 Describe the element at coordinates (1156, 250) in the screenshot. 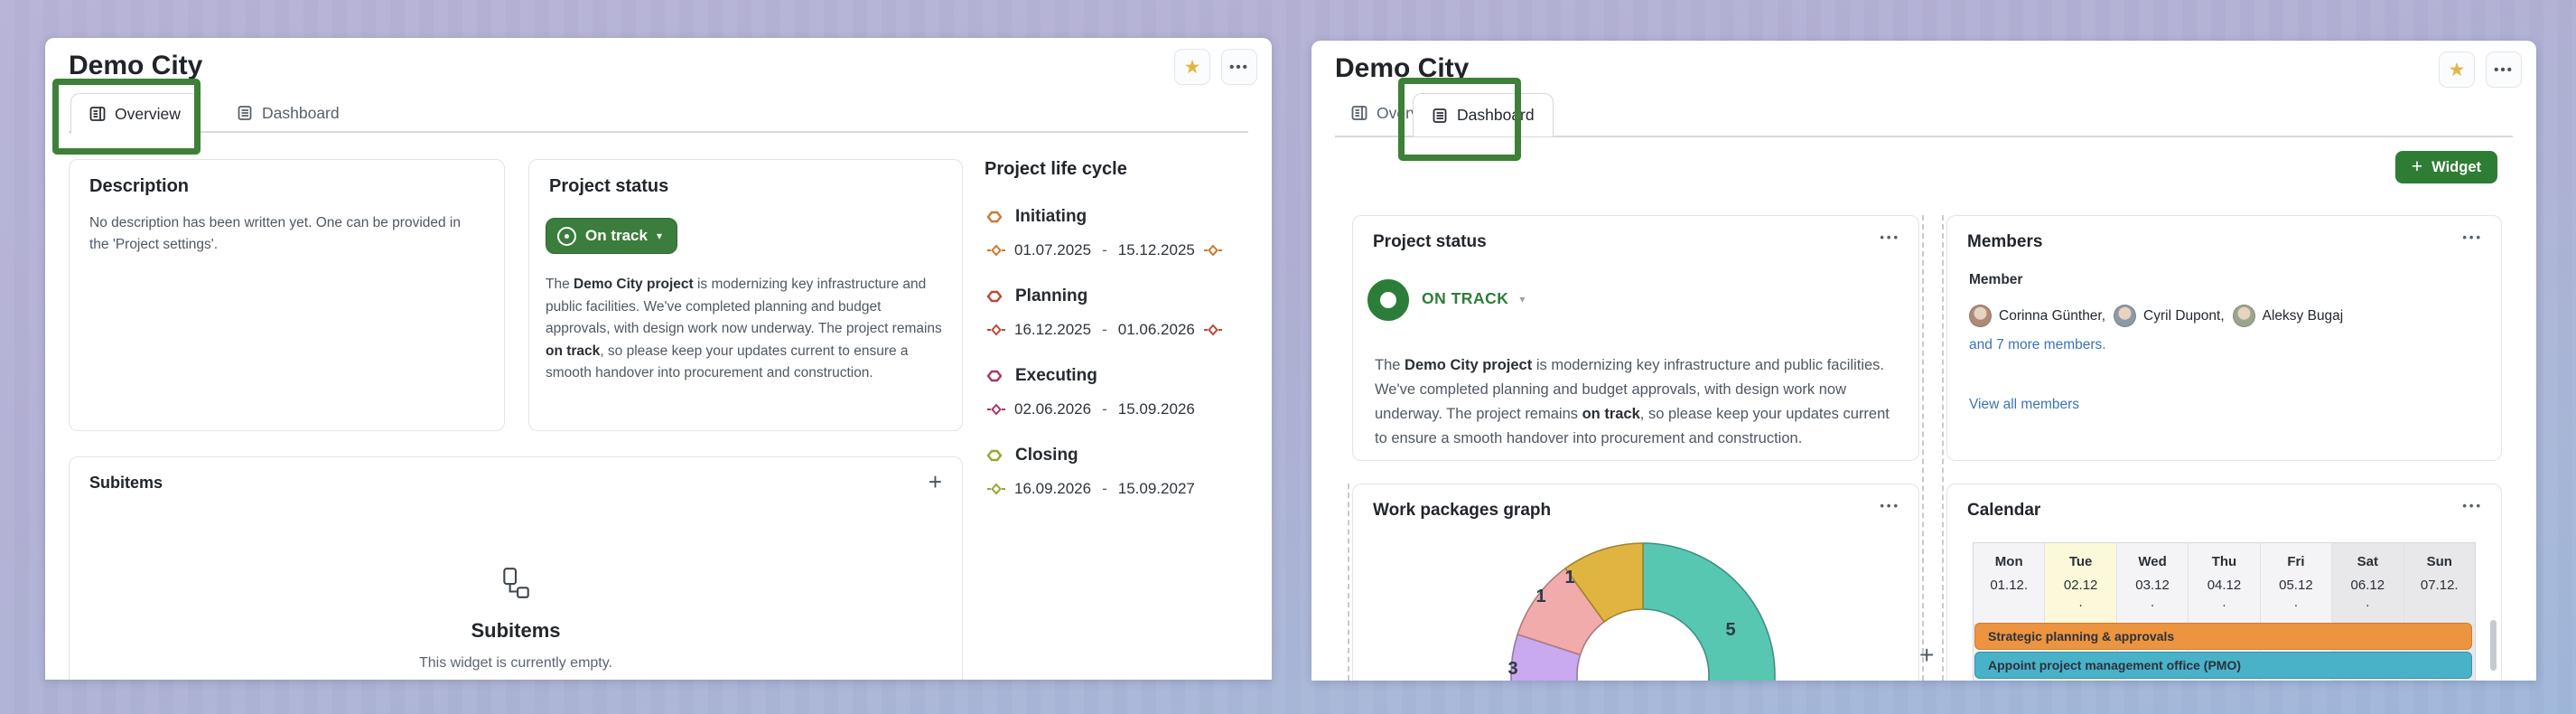

I see `phase-end-date: 15.12.2025` at that location.